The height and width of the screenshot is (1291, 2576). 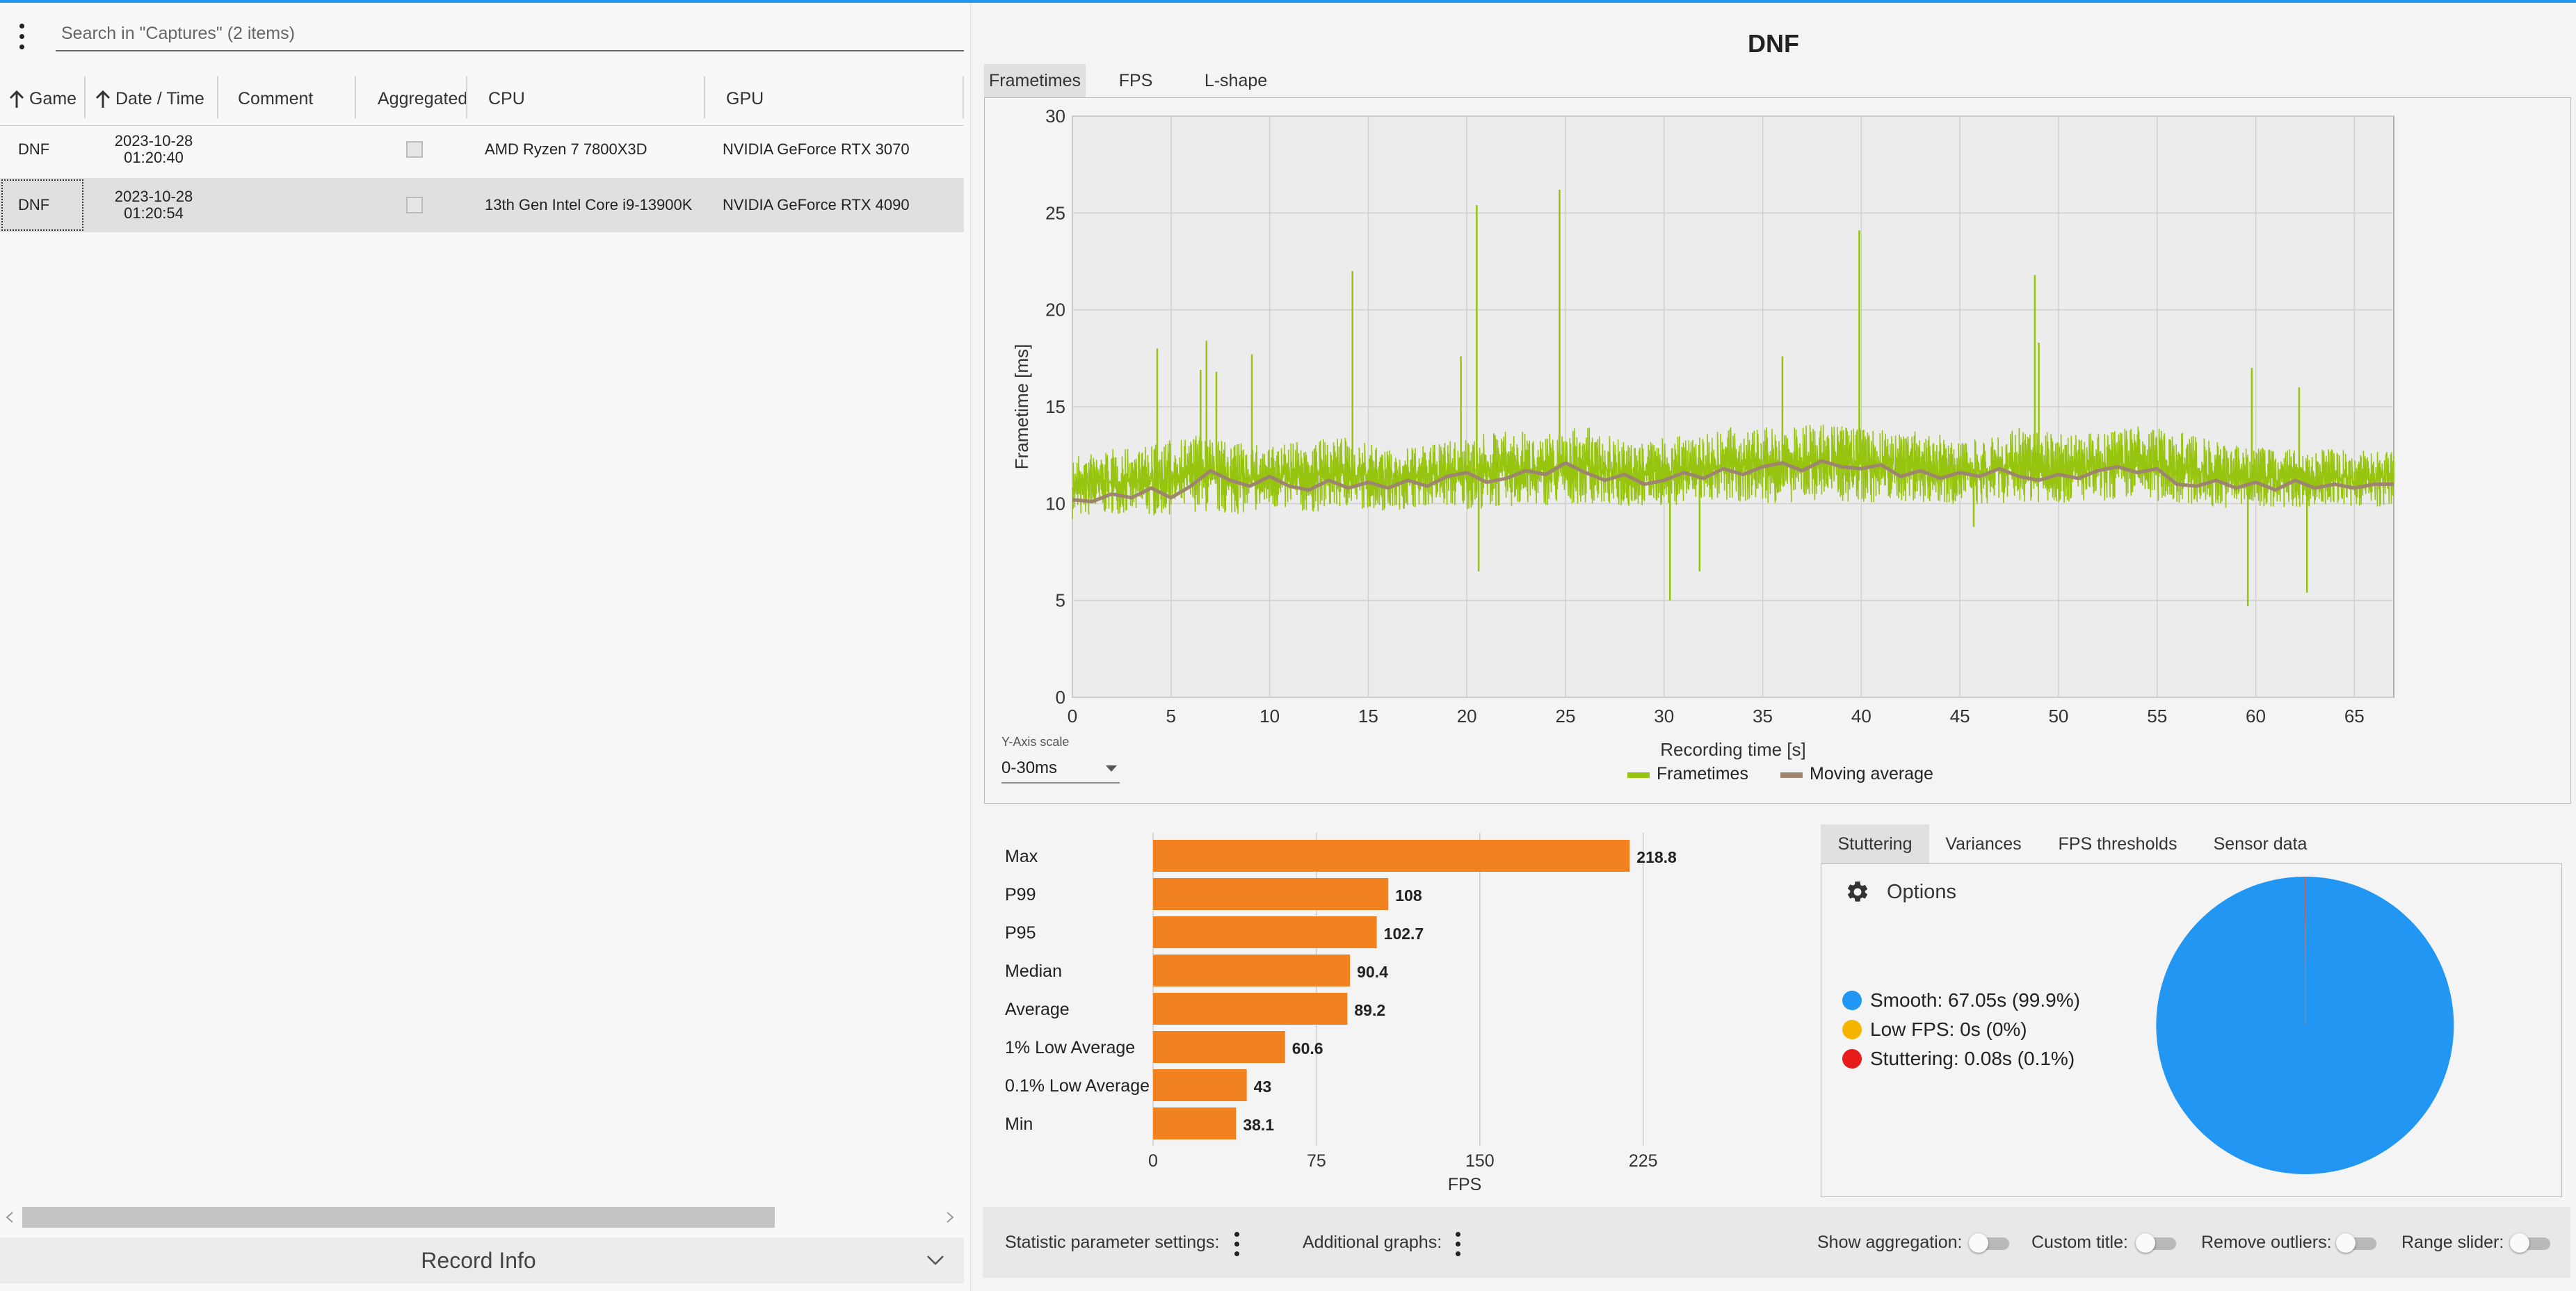 I want to click on x-tick-label: 5, so click(x=1171, y=716).